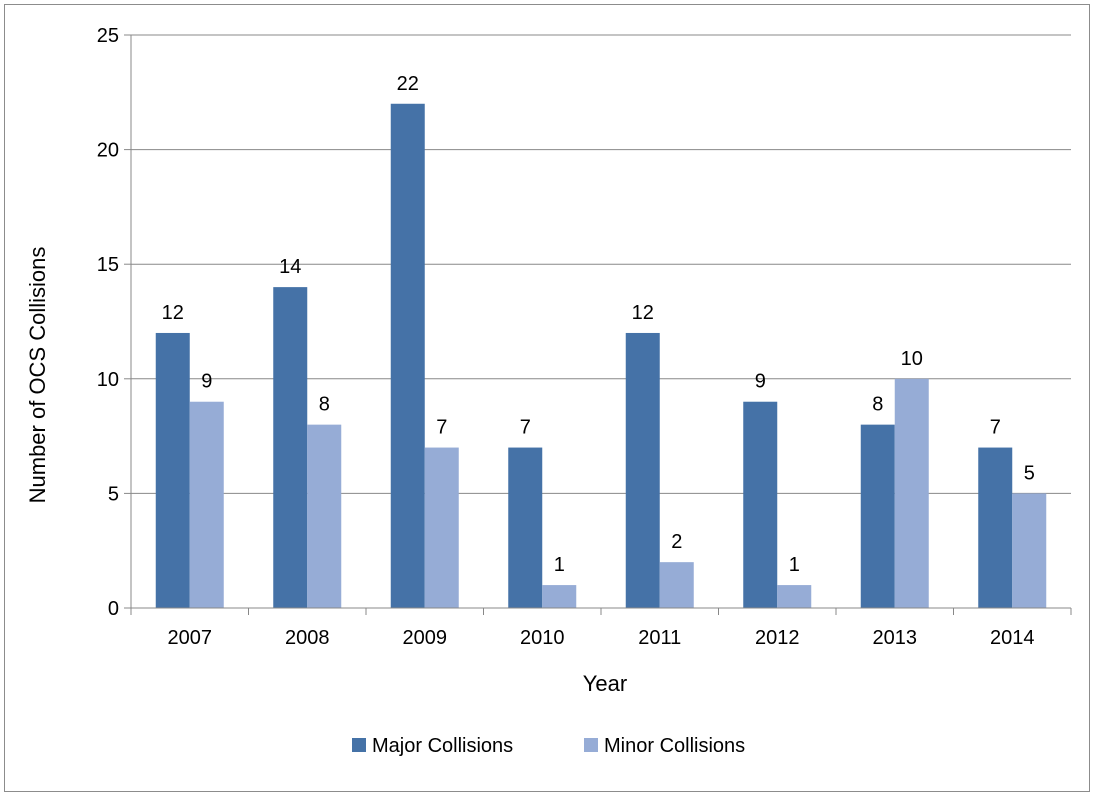 The image size is (1093, 798). Describe the element at coordinates (548, 746) in the screenshot. I see `legend: Major Collisions Minor Collisions` at that location.